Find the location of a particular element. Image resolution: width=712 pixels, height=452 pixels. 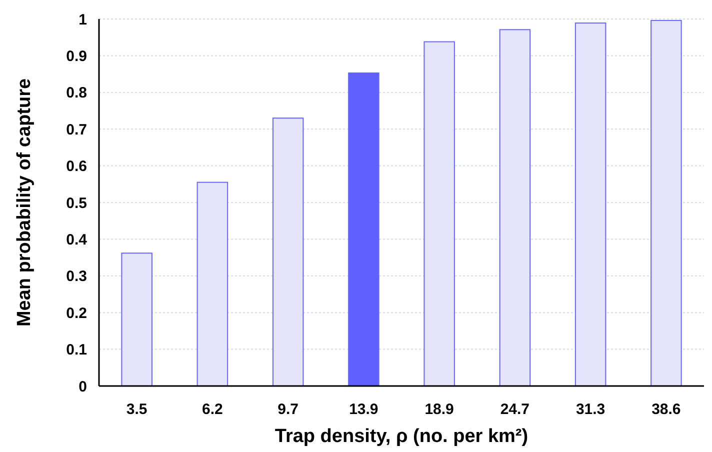

y-tick-label: 0.3 is located at coordinates (76, 277).